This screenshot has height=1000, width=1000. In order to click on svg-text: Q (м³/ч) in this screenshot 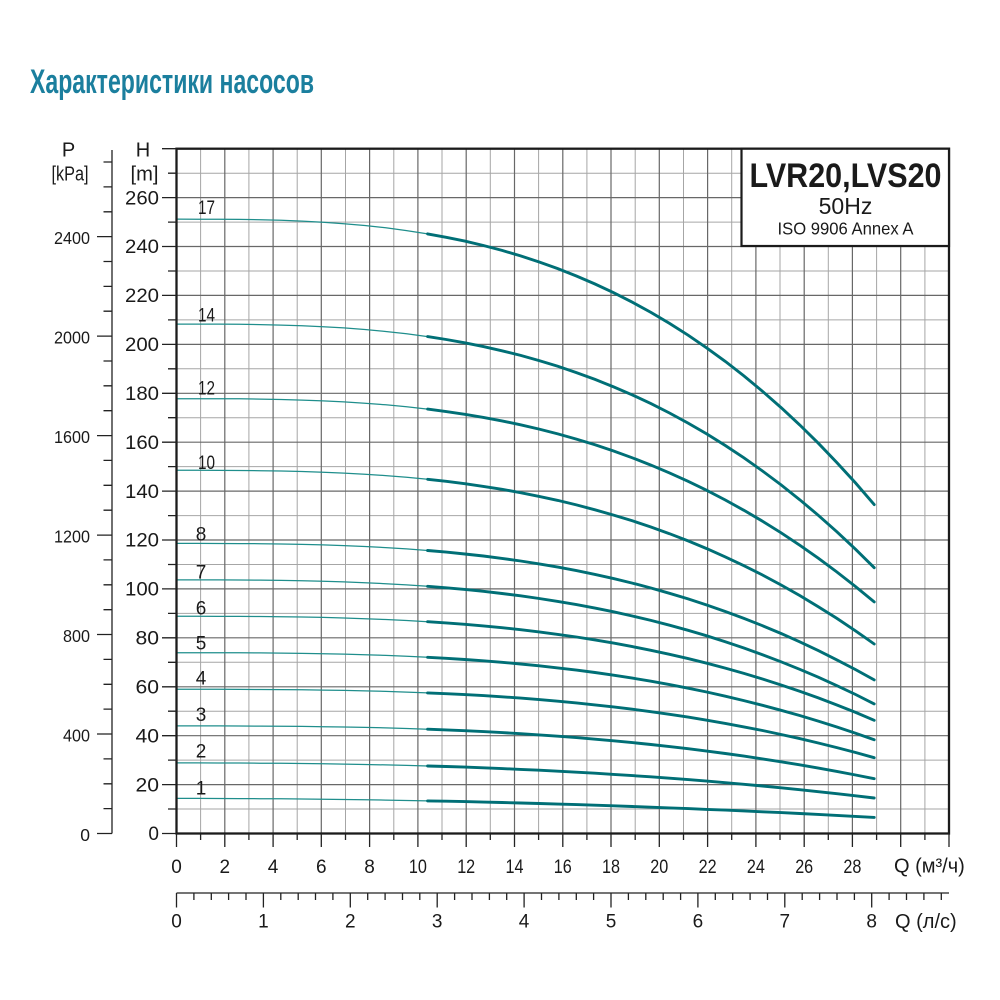, I will do `click(929, 867)`.